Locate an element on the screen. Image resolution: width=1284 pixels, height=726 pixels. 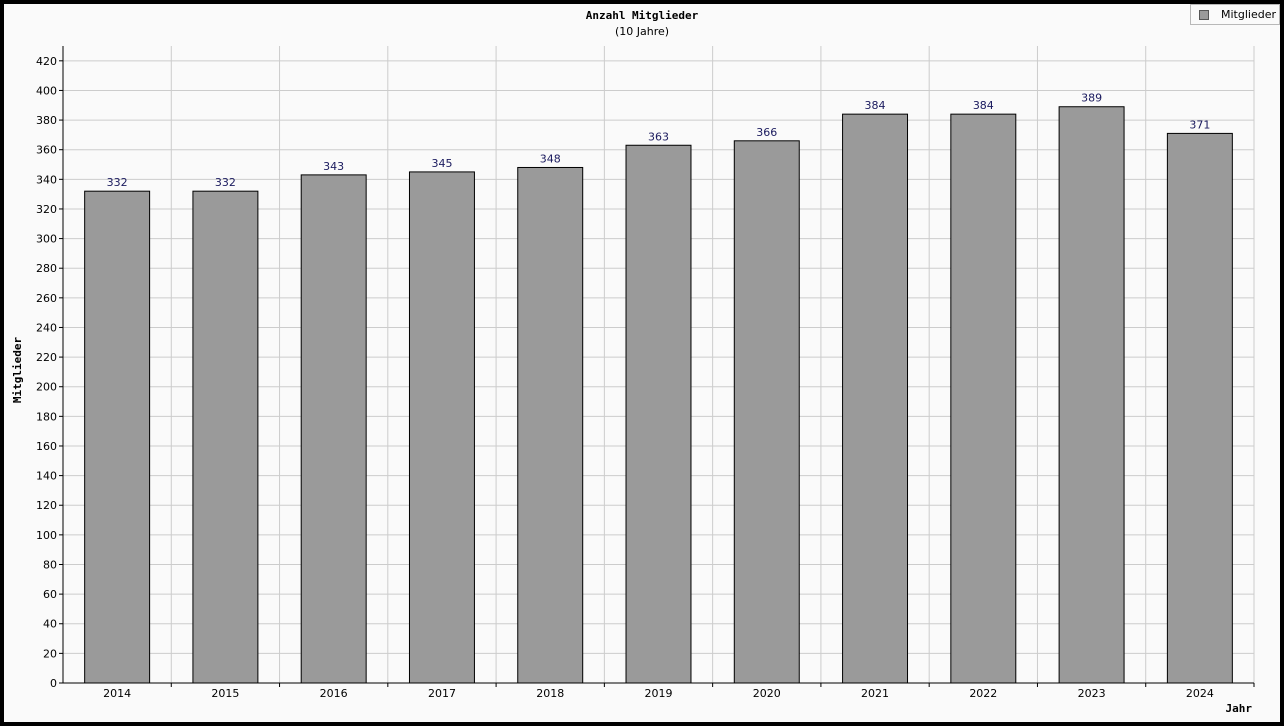
x-tick-label: 2021 is located at coordinates (875, 693).